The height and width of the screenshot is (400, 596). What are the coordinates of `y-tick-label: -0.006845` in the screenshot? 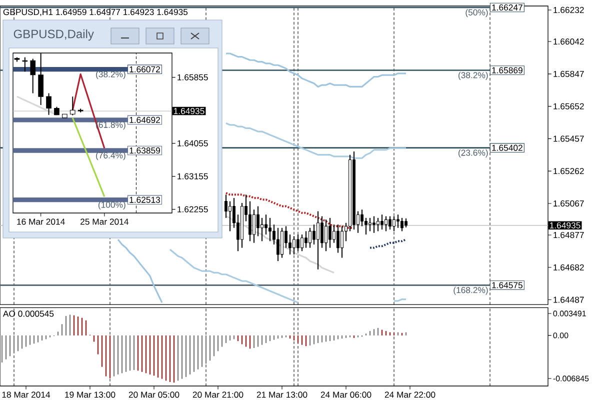 It's located at (571, 379).